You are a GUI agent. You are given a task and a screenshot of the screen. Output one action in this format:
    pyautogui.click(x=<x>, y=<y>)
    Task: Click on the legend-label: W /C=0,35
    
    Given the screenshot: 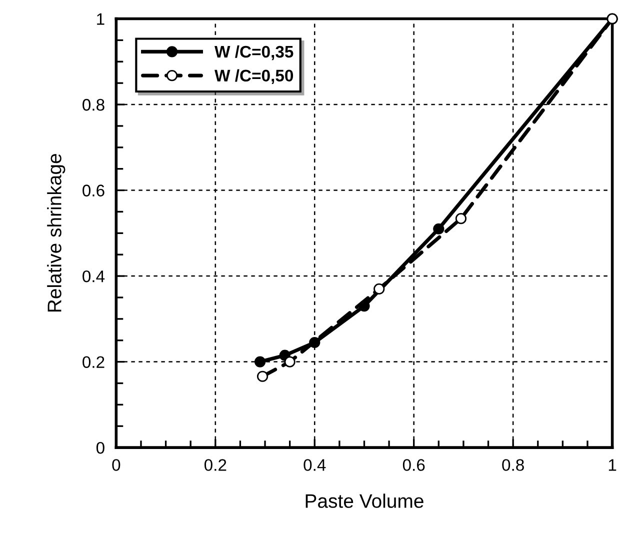 What is the action you would take?
    pyautogui.click(x=254, y=52)
    